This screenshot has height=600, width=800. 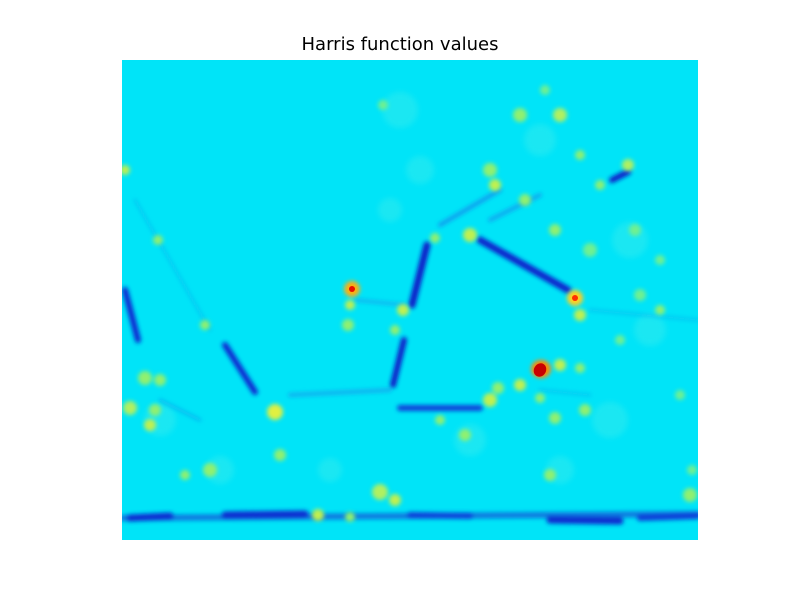 What do you see at coordinates (463, 332) in the screenshot?
I see `peak-layer` at bounding box center [463, 332].